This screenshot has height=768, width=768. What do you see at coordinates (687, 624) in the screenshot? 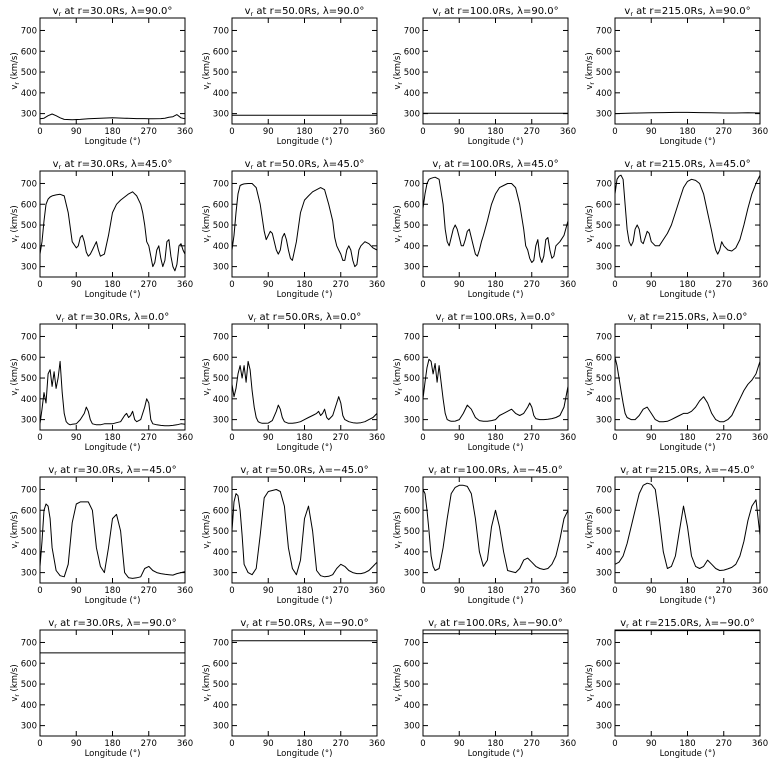
I see `panel-title: vr at r=215.0Rs, λ=−90.0°` at bounding box center [687, 624].